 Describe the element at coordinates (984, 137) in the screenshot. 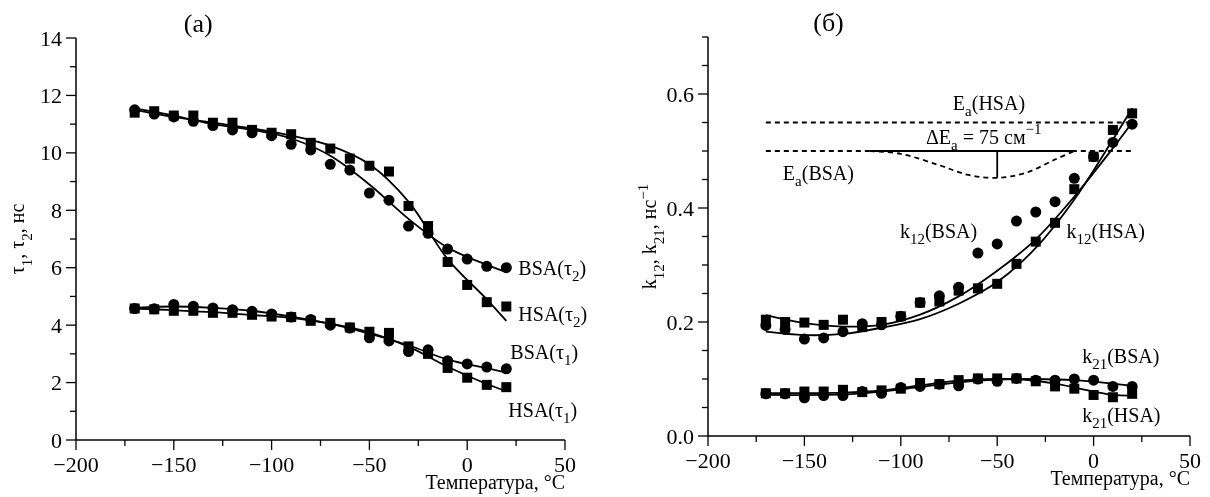

I see `annotation: ΔE$_{a}$ = 75 см$^{−1}$` at that location.